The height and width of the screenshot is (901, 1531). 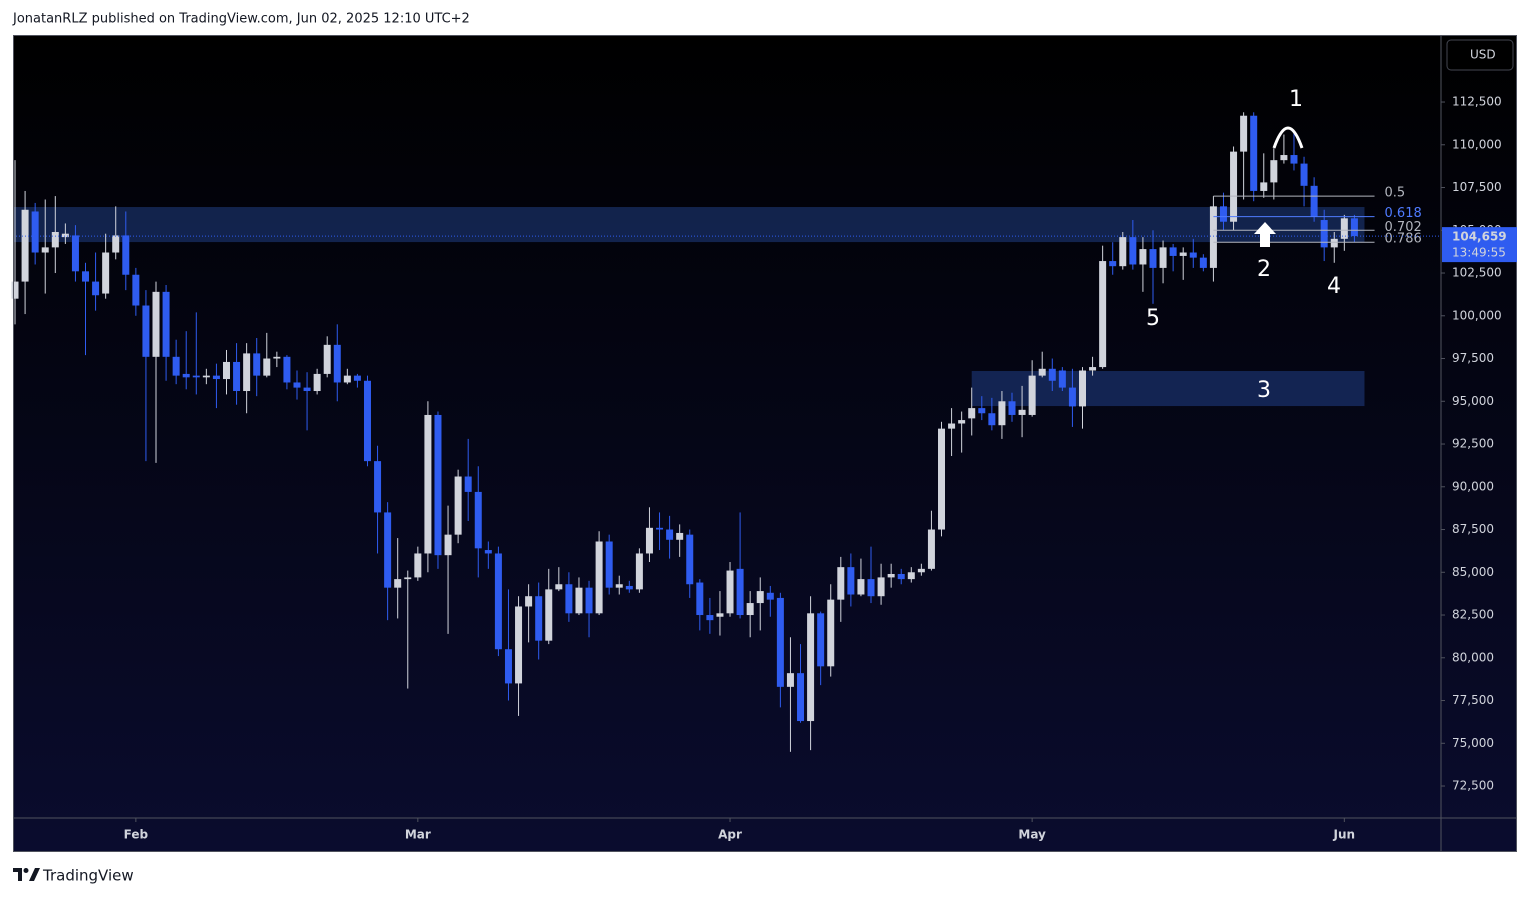 I want to click on y-tick-label: 107,500, so click(x=1477, y=187).